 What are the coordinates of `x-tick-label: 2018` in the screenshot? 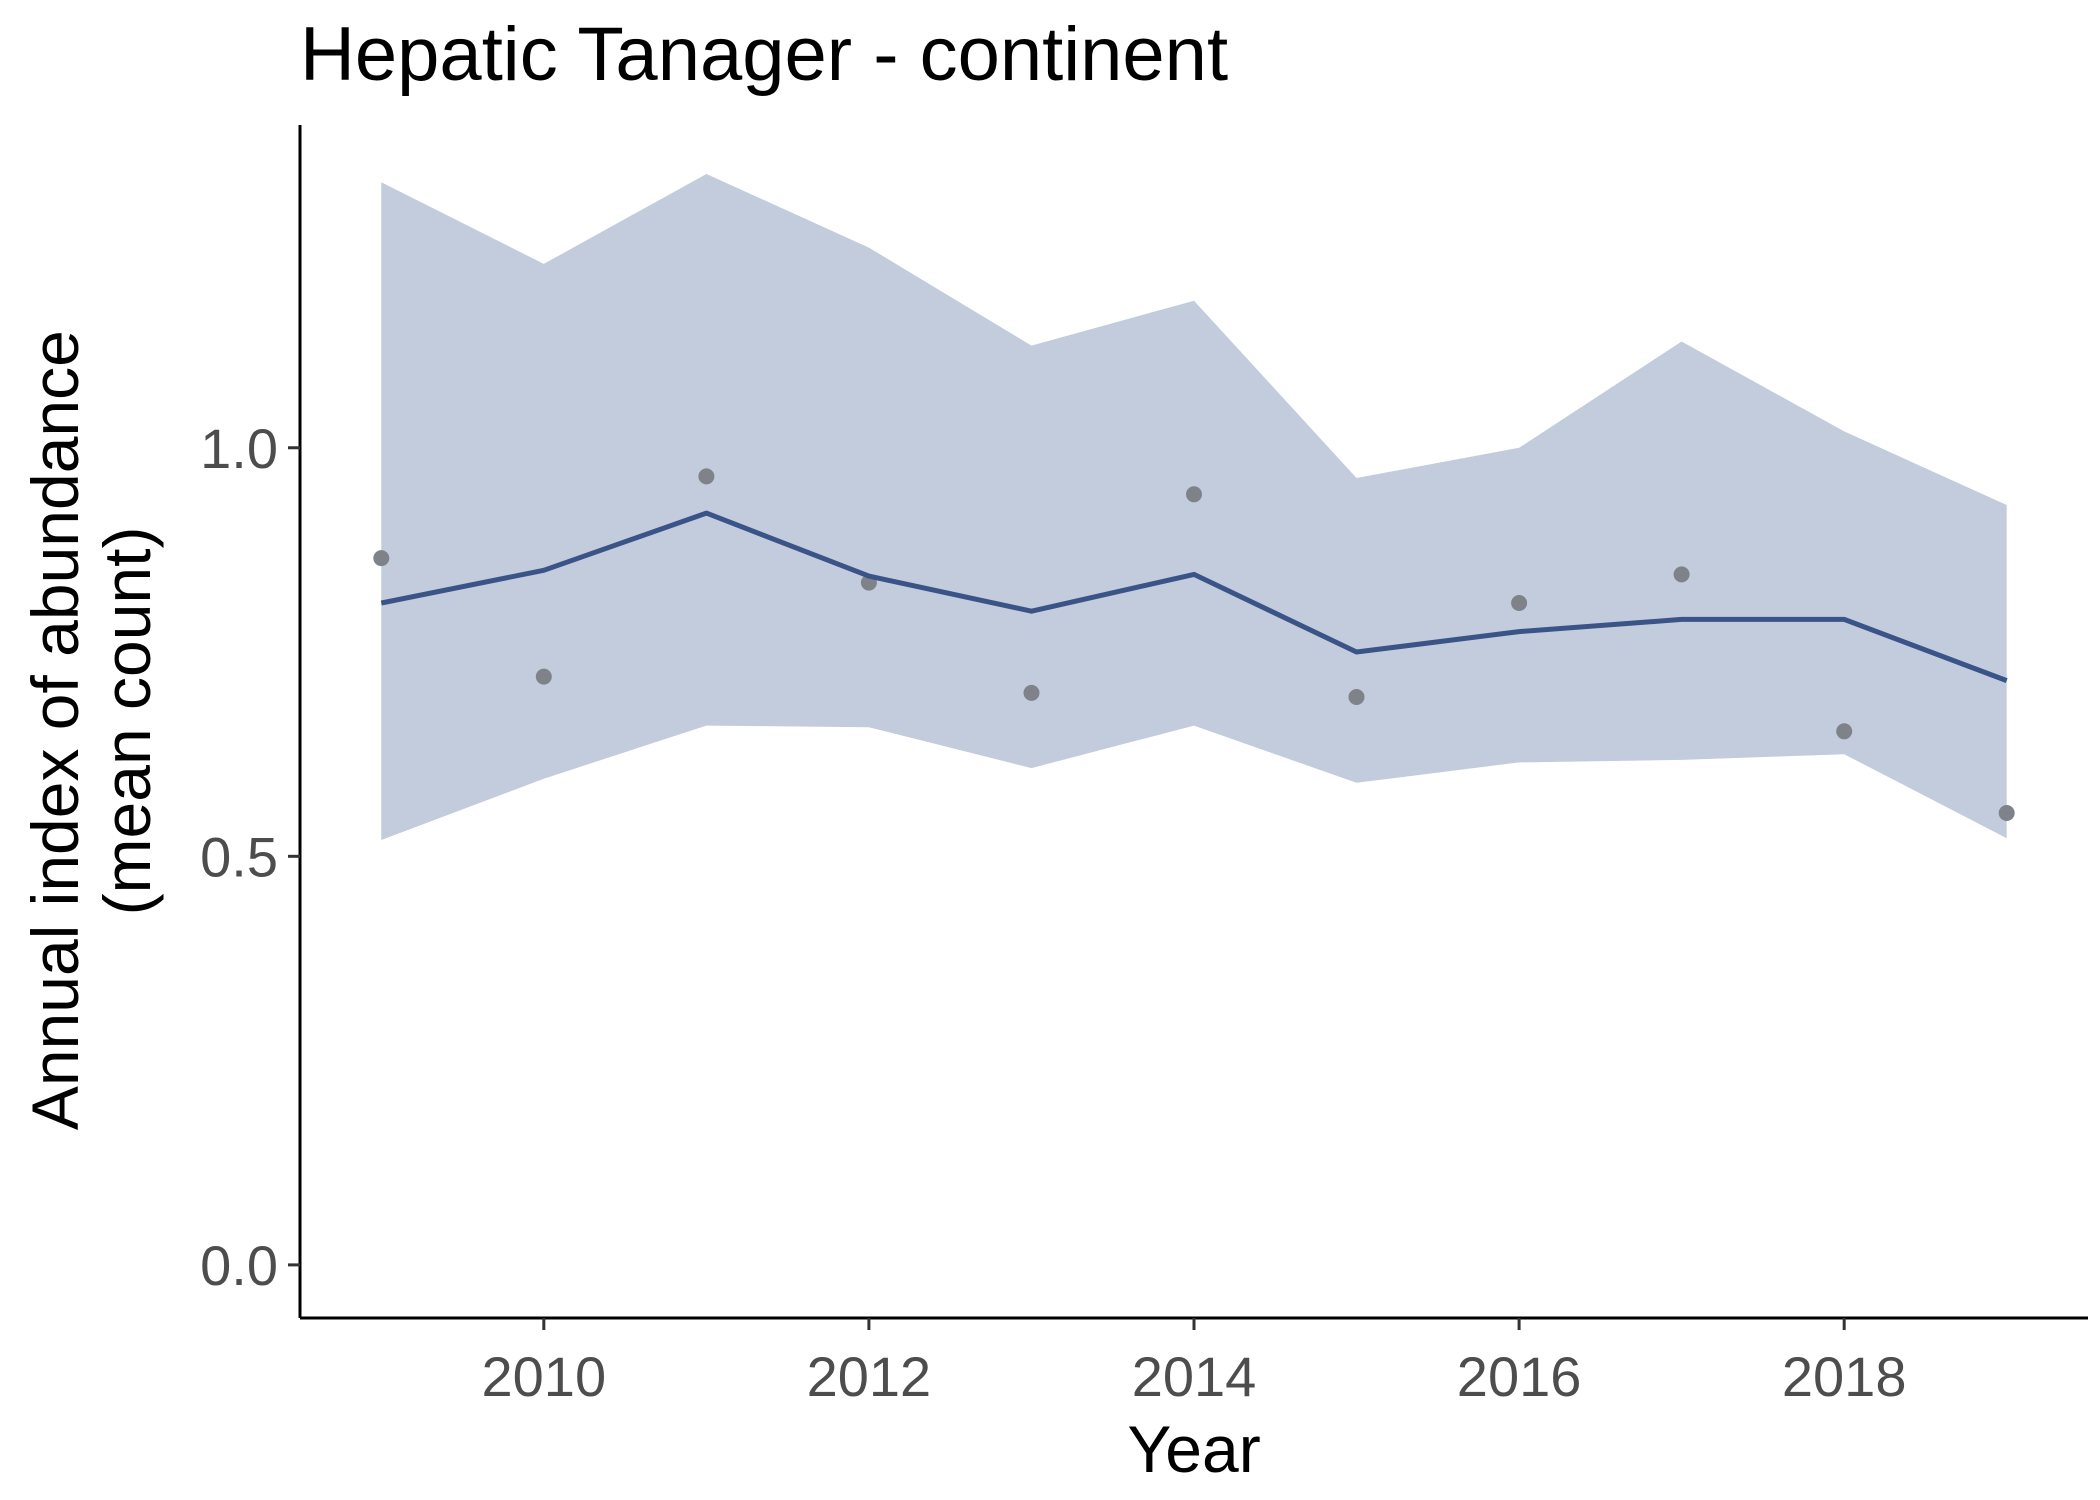 It's located at (1844, 1376).